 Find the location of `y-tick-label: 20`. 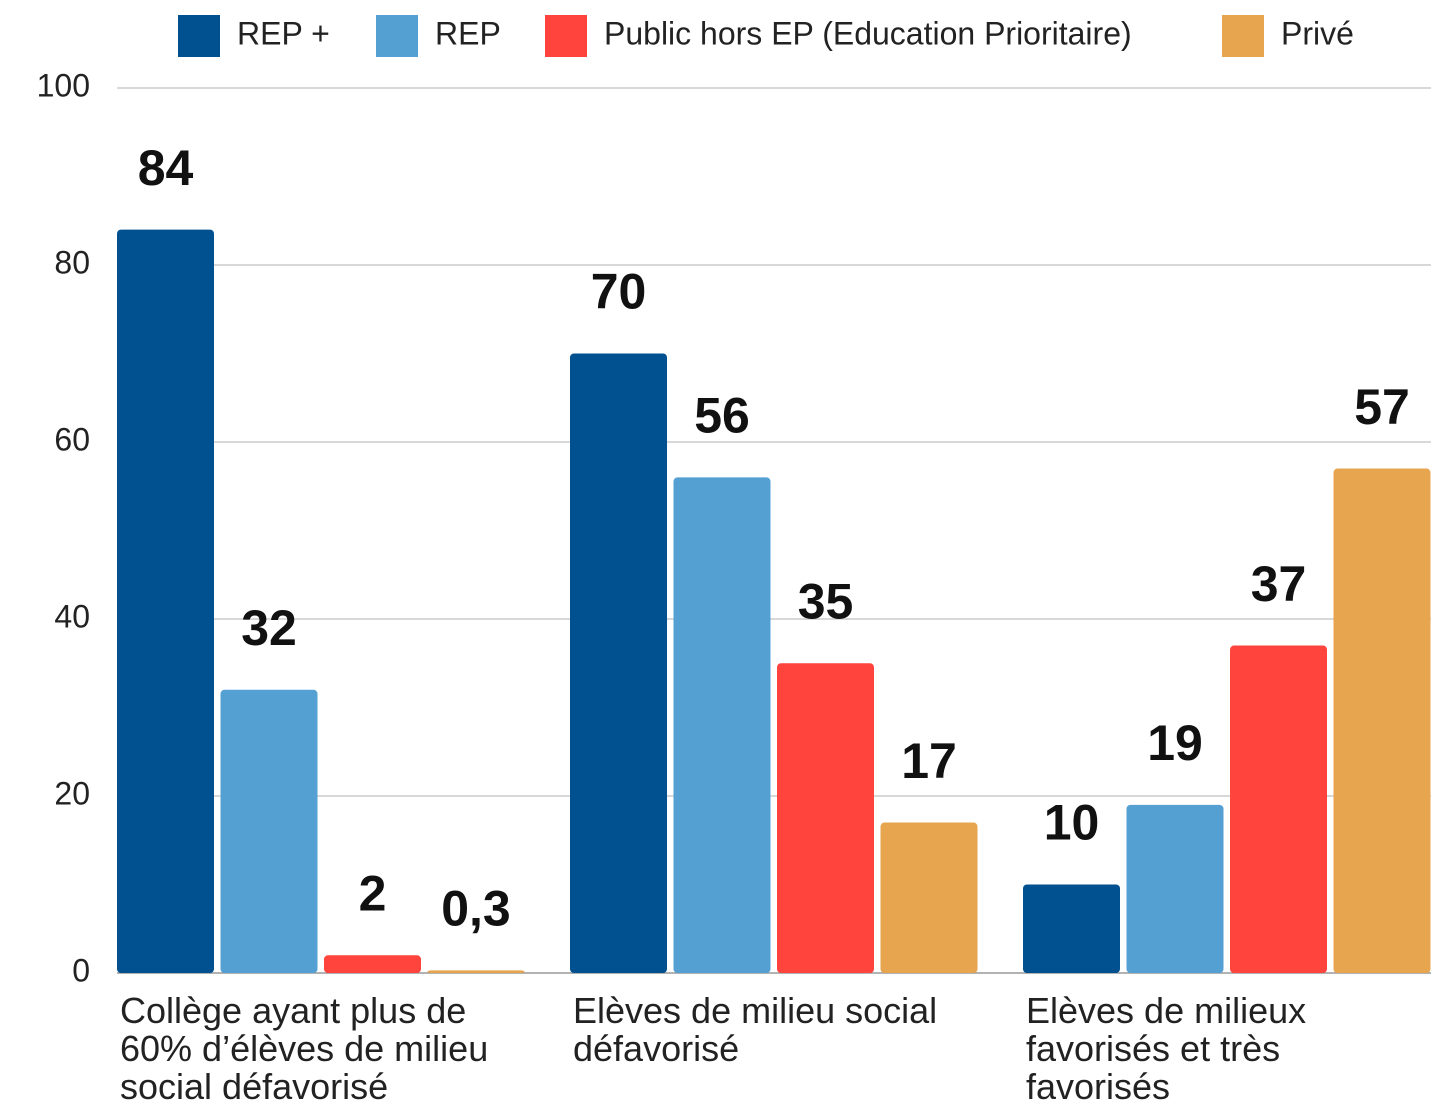

y-tick-label: 20 is located at coordinates (72, 793).